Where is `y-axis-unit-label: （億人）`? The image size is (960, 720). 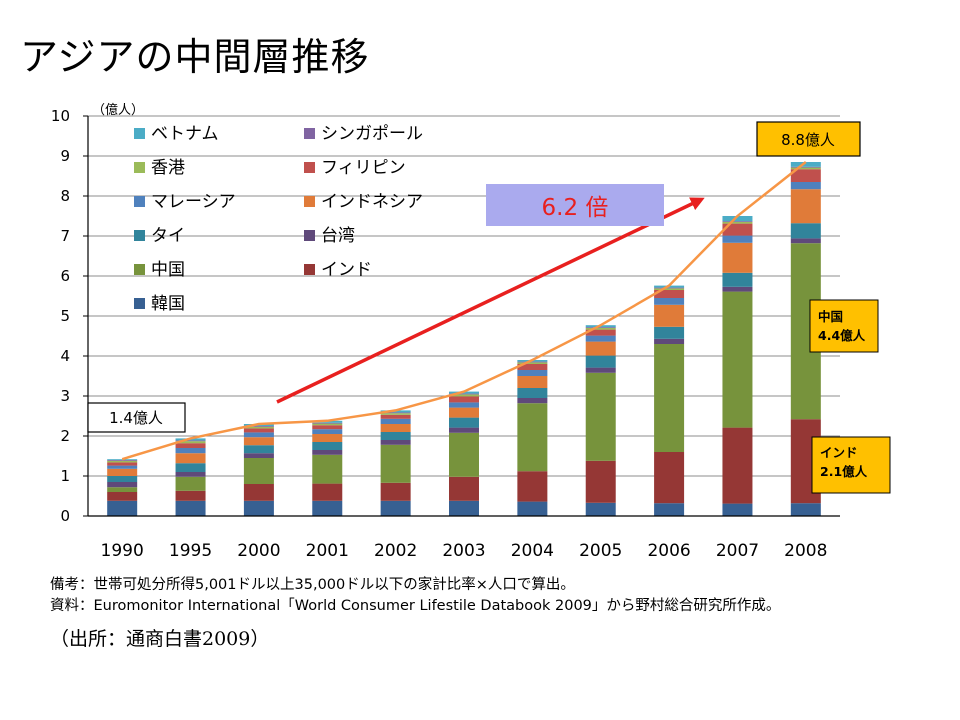 y-axis-unit-label: （億人） is located at coordinates (118, 110).